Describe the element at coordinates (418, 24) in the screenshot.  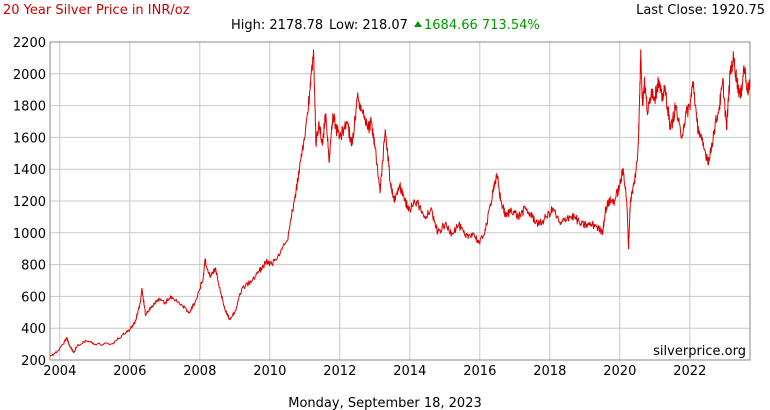
I see `up-triangle-icon` at that location.